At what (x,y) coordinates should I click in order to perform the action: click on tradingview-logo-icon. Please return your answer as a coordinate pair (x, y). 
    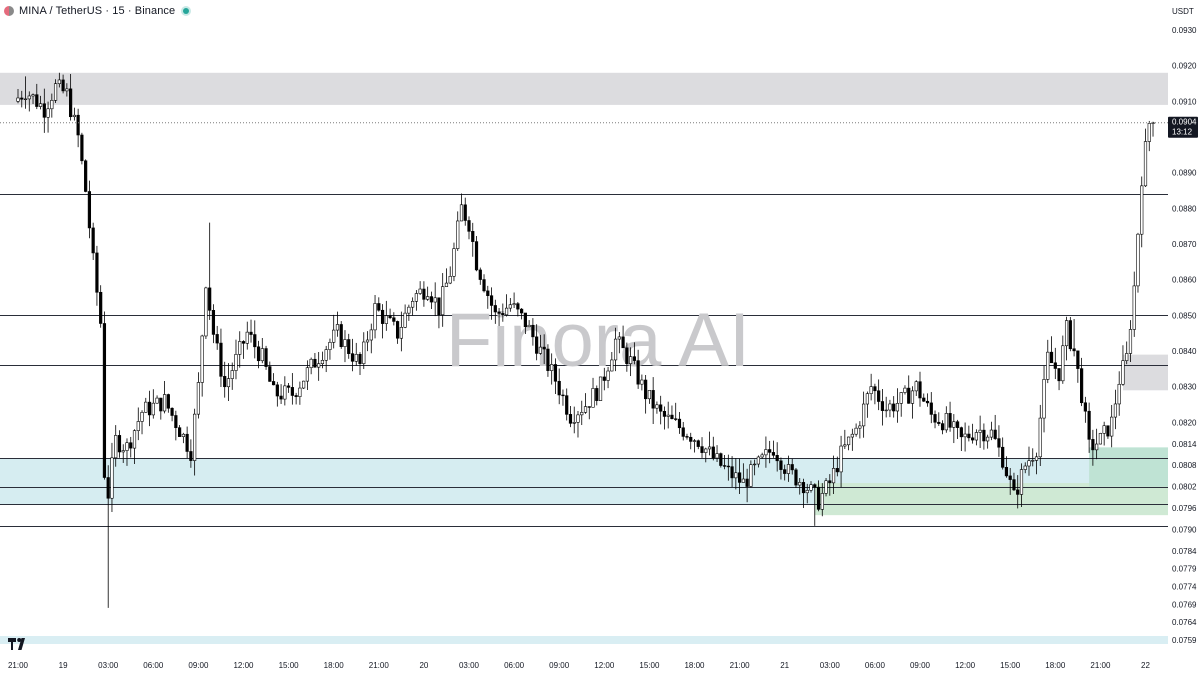
    Looking at the image, I should click on (18, 644).